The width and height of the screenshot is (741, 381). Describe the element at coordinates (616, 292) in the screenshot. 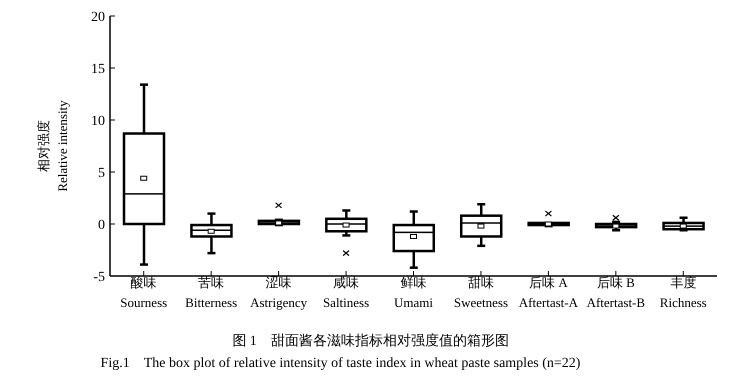

I see `x-tick-label: 后味 B Aftertast-B` at that location.